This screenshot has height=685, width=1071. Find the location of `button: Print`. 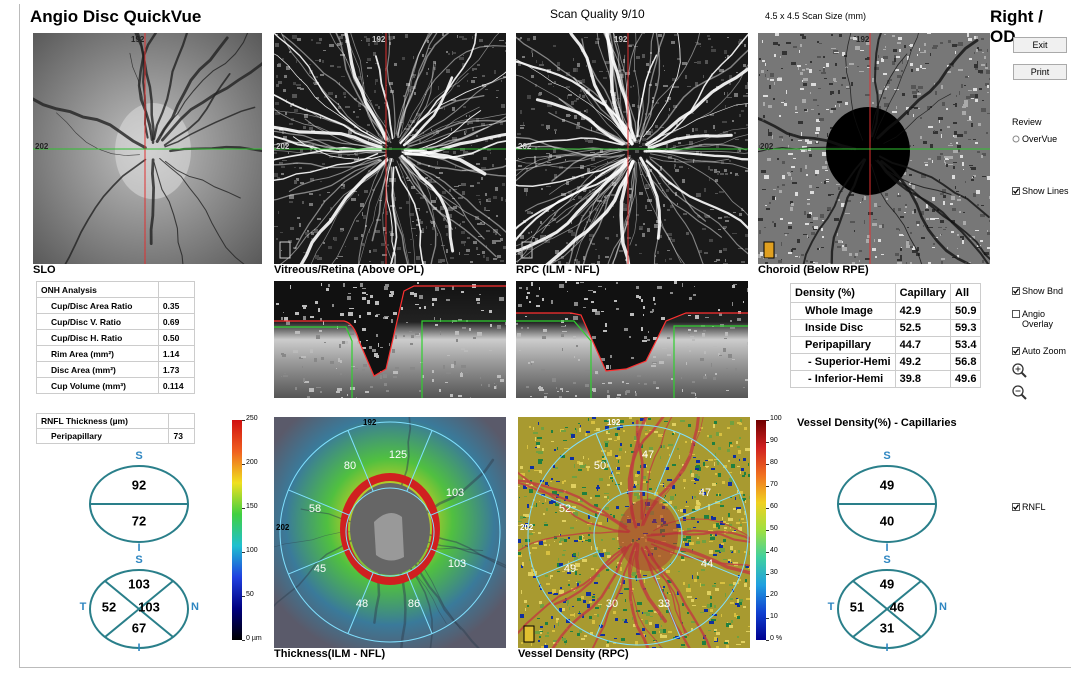

button: Print is located at coordinates (1040, 72).